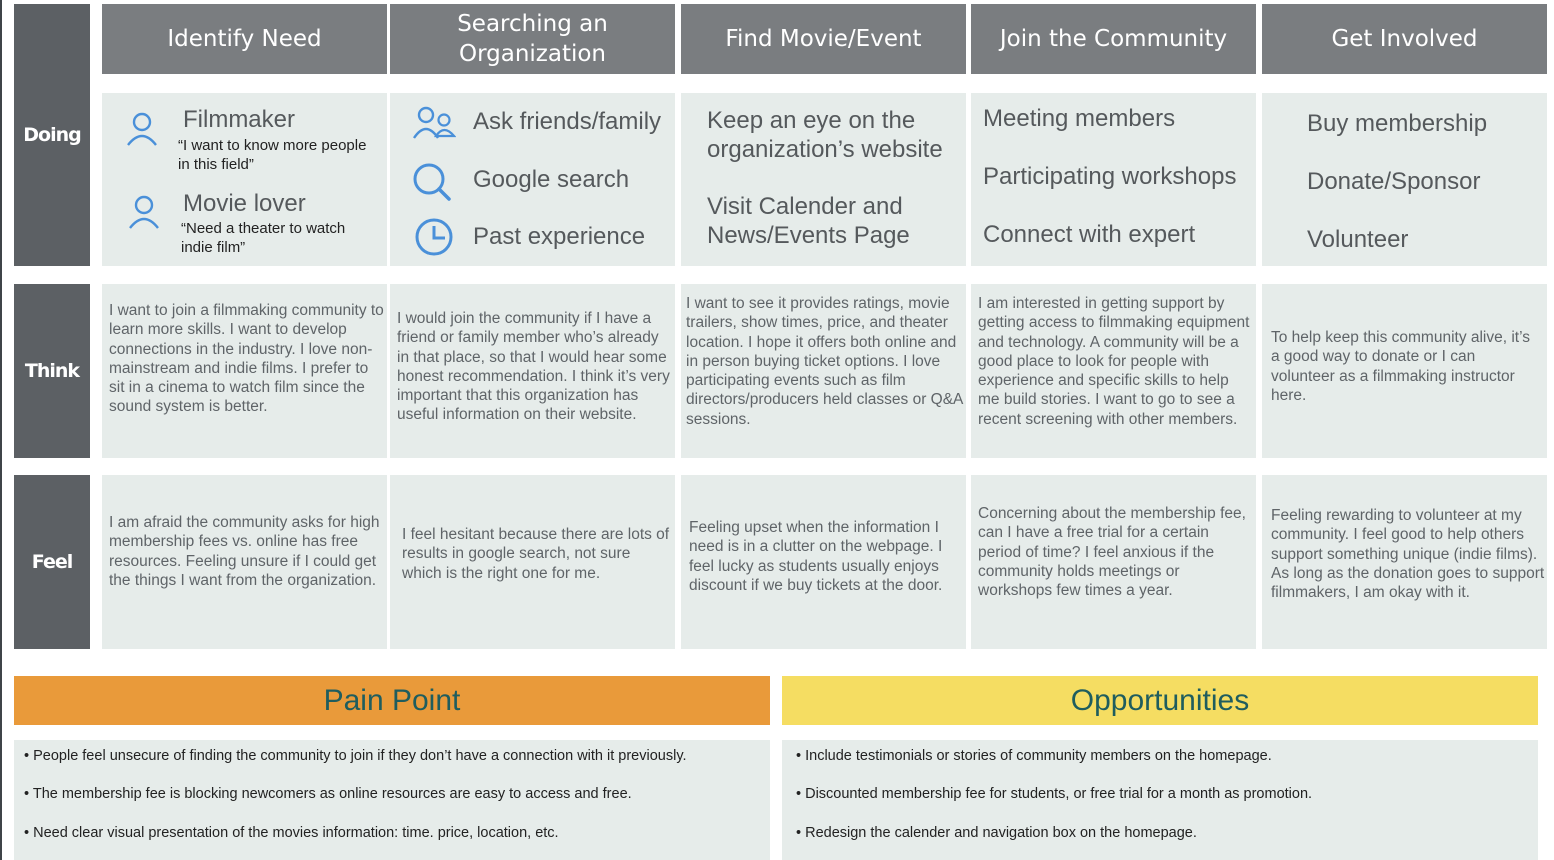 Image resolution: width=1554 pixels, height=860 pixels. What do you see at coordinates (567, 121) in the screenshot?
I see `doing-item: Ask friends/family` at bounding box center [567, 121].